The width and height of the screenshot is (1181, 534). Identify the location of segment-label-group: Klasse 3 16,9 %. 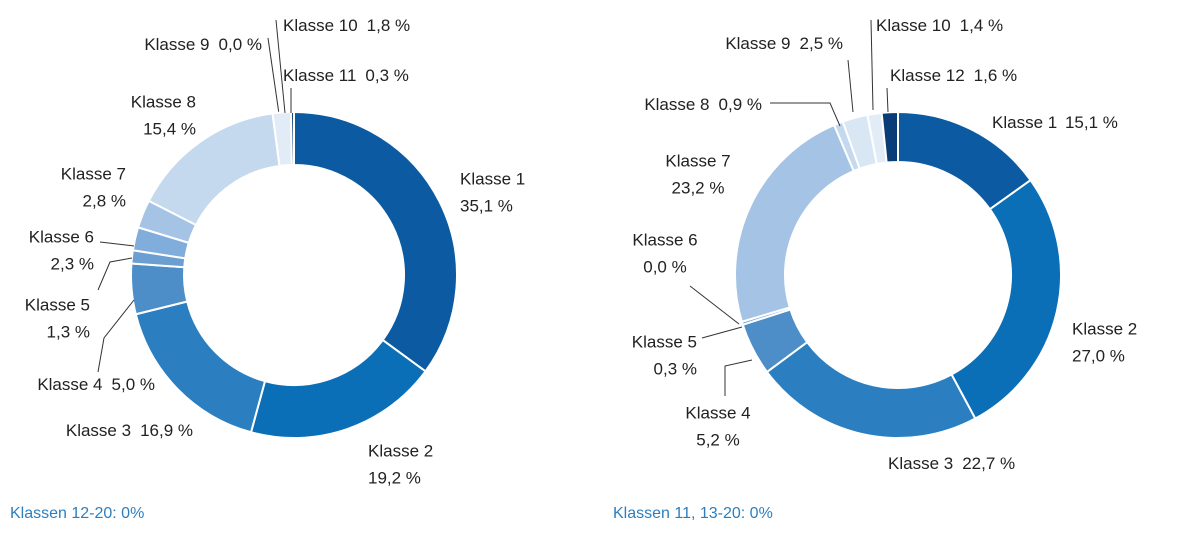
(129, 430).